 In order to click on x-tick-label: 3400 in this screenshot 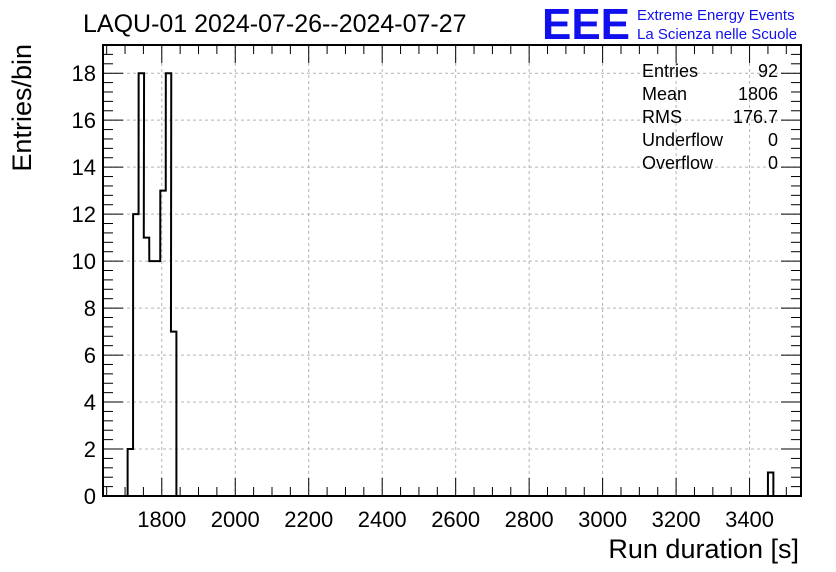, I will do `click(749, 519)`.